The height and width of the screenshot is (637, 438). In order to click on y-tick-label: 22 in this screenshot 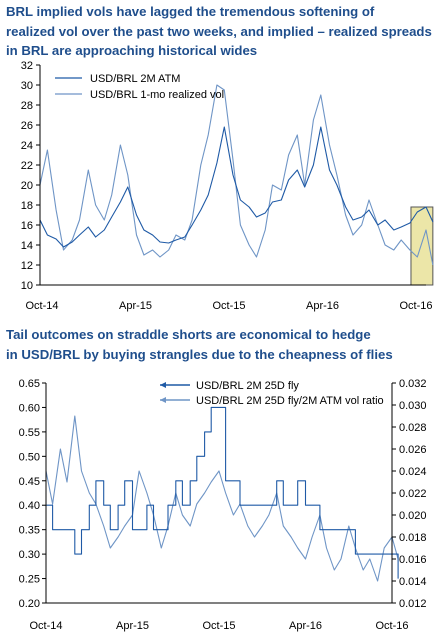, I will do `click(27, 166)`.